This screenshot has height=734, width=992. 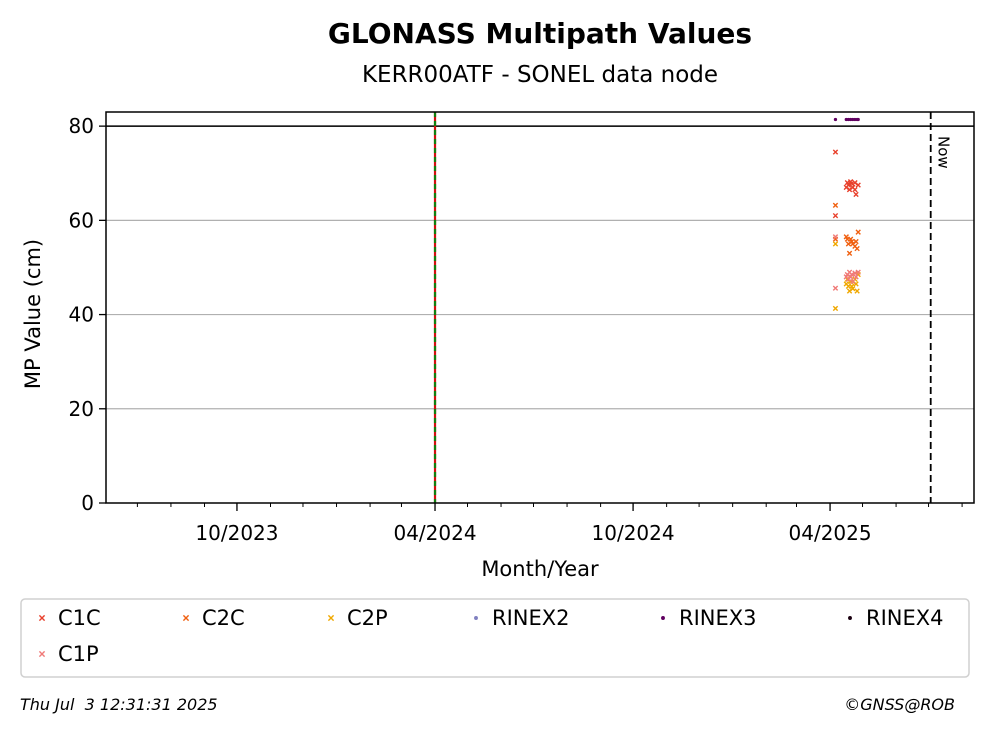 I want to click on legend-marker-c2p, so click(x=331, y=618).